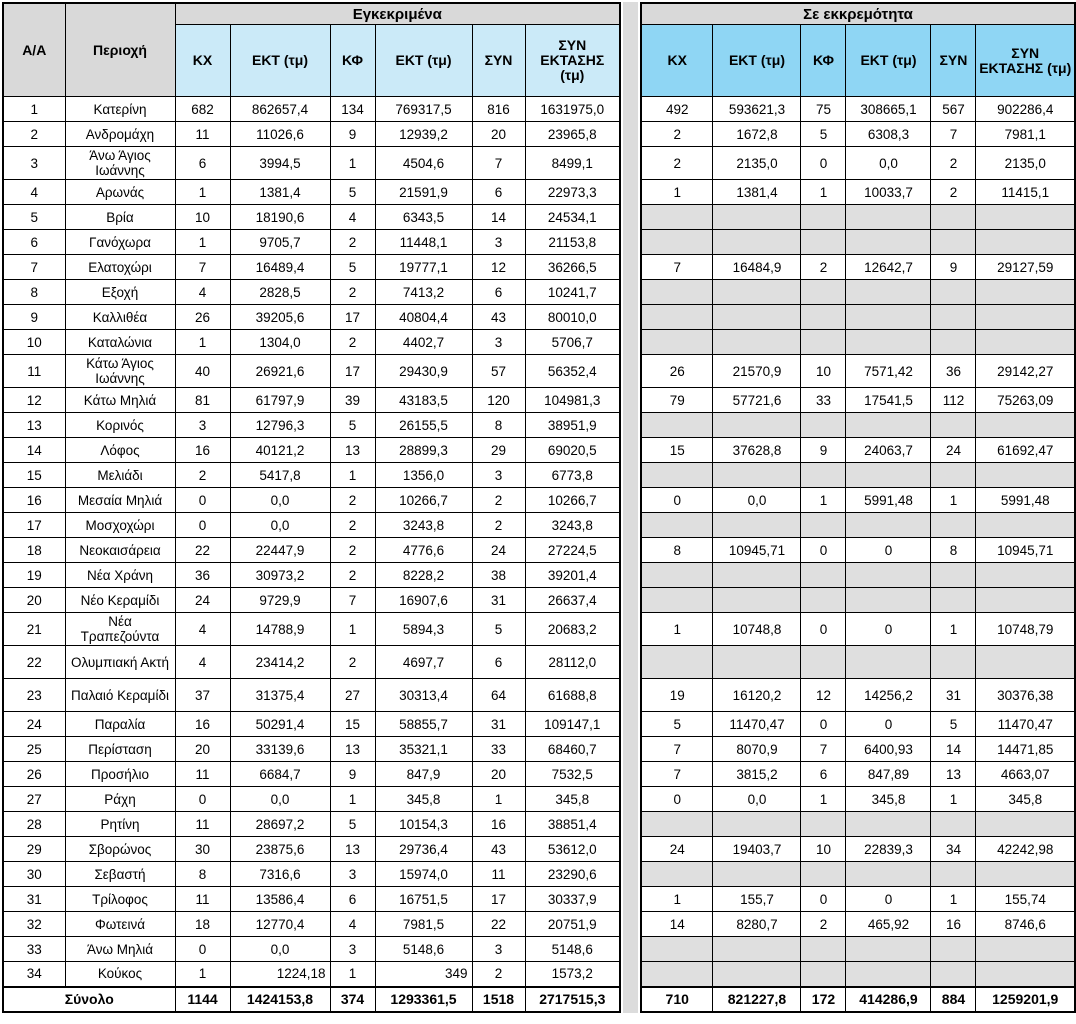 This screenshot has height=1024, width=1076. Describe the element at coordinates (34, 874) in the screenshot. I see `row-number: 30` at that location.